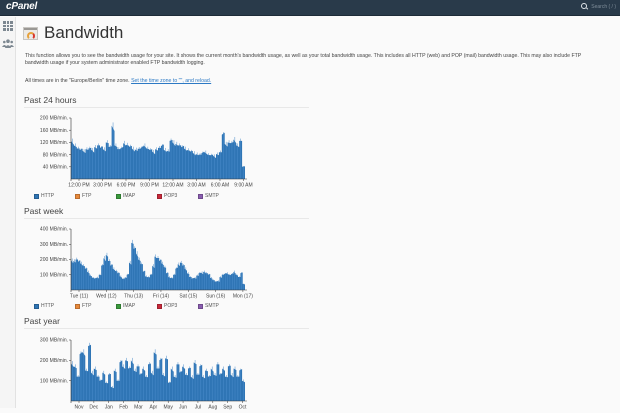 The width and height of the screenshot is (620, 413). Describe the element at coordinates (158, 152) in the screenshot. I see `http-series-area` at that location.